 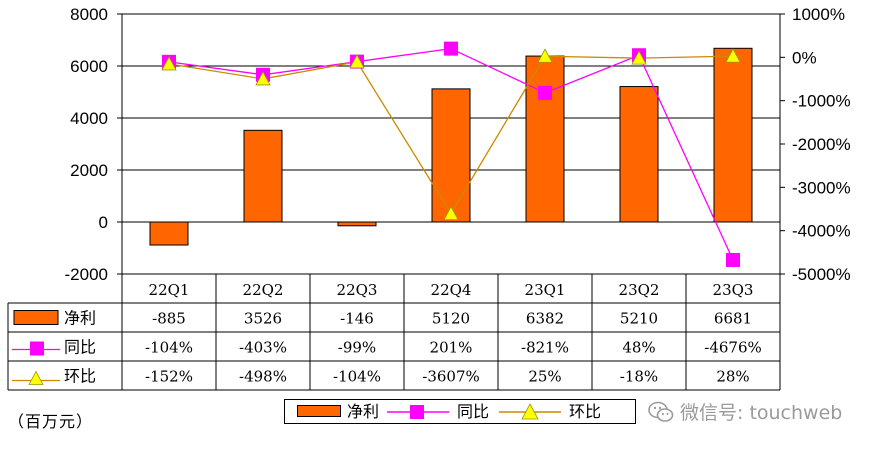 I want to click on legend-label-qoq: 环比, so click(x=585, y=411).